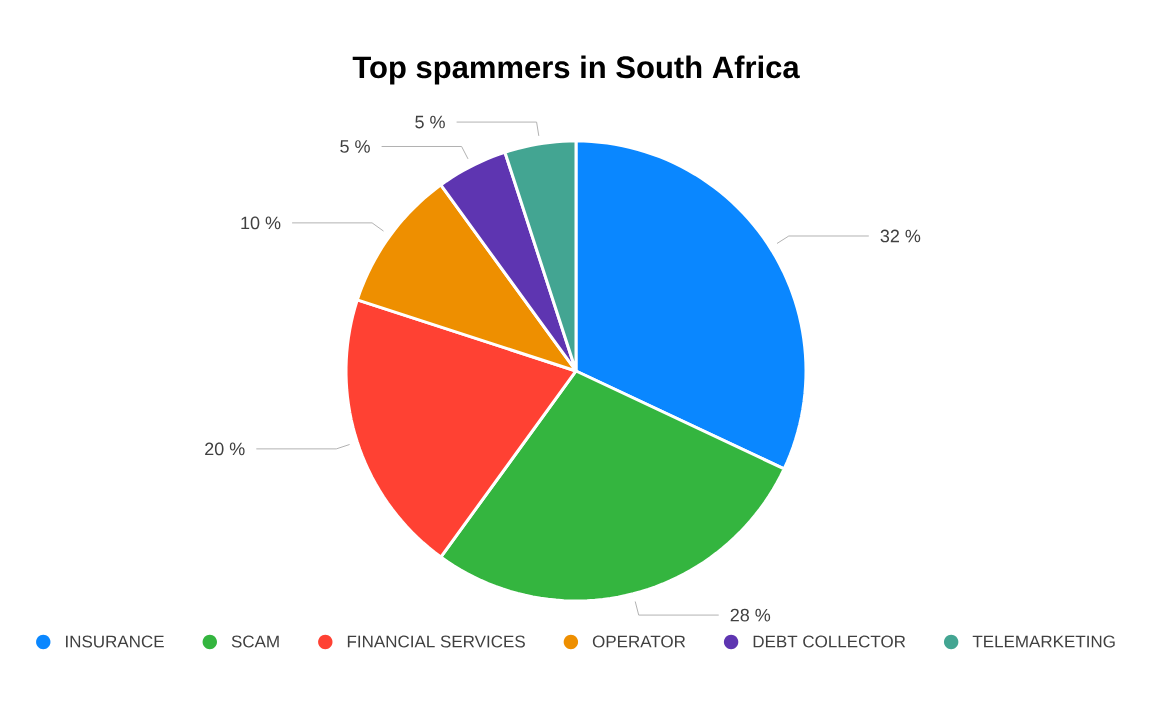 This screenshot has height=728, width=1152. I want to click on chart-title: Top spammers in South Africa, so click(576, 70).